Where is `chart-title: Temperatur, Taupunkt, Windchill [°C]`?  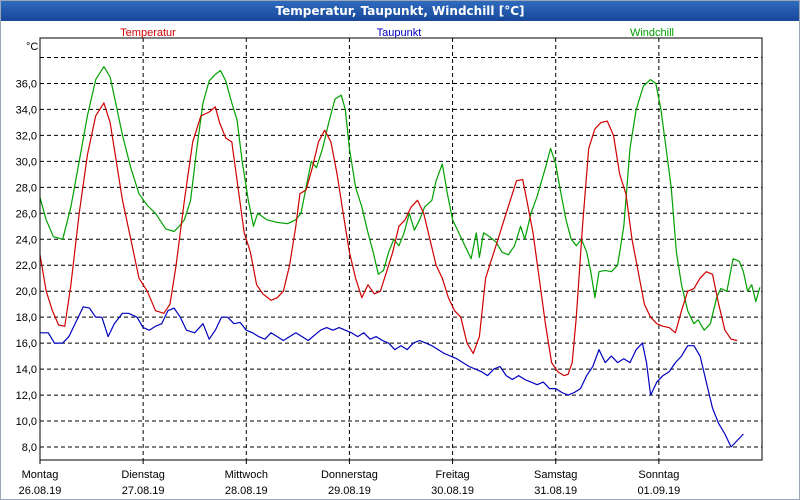
chart-title: Temperatur, Taupunkt, Windchill [°C] is located at coordinates (400, 11).